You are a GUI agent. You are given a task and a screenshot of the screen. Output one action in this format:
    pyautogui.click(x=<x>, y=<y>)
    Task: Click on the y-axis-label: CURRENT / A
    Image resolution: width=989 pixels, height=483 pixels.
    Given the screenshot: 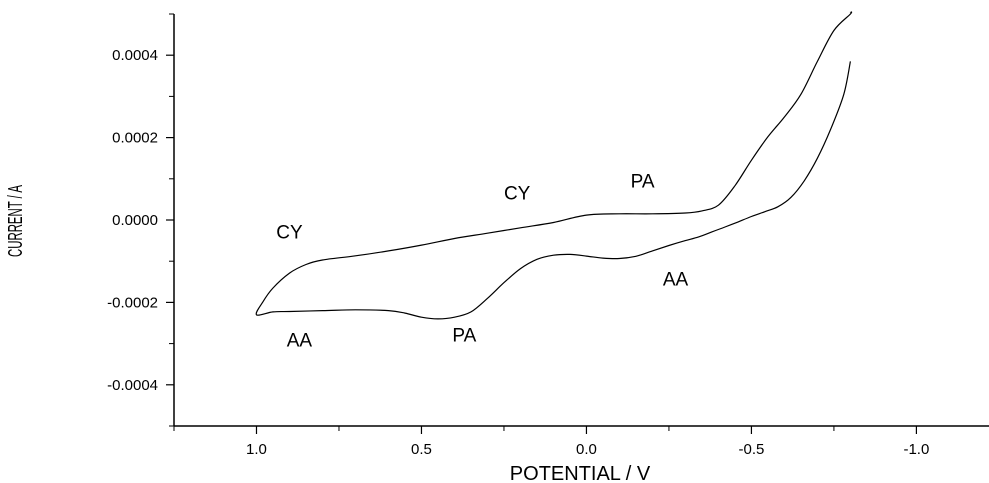 What is the action you would take?
    pyautogui.click(x=16, y=221)
    